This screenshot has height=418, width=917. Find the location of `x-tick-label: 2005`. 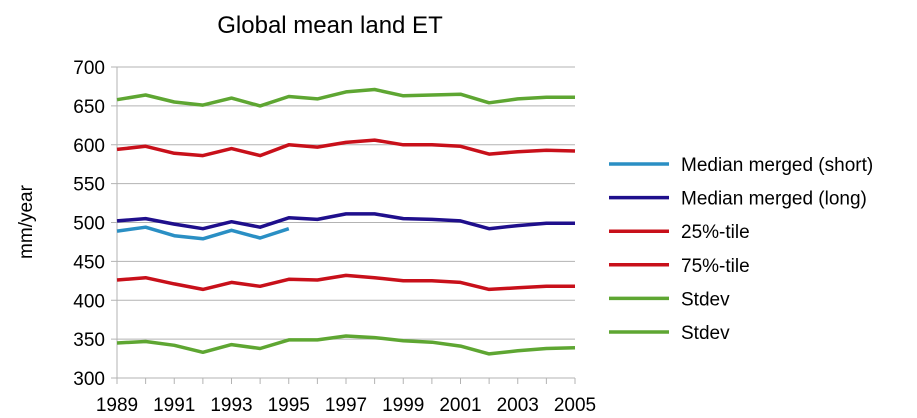

x-tick-label: 2005 is located at coordinates (575, 405).